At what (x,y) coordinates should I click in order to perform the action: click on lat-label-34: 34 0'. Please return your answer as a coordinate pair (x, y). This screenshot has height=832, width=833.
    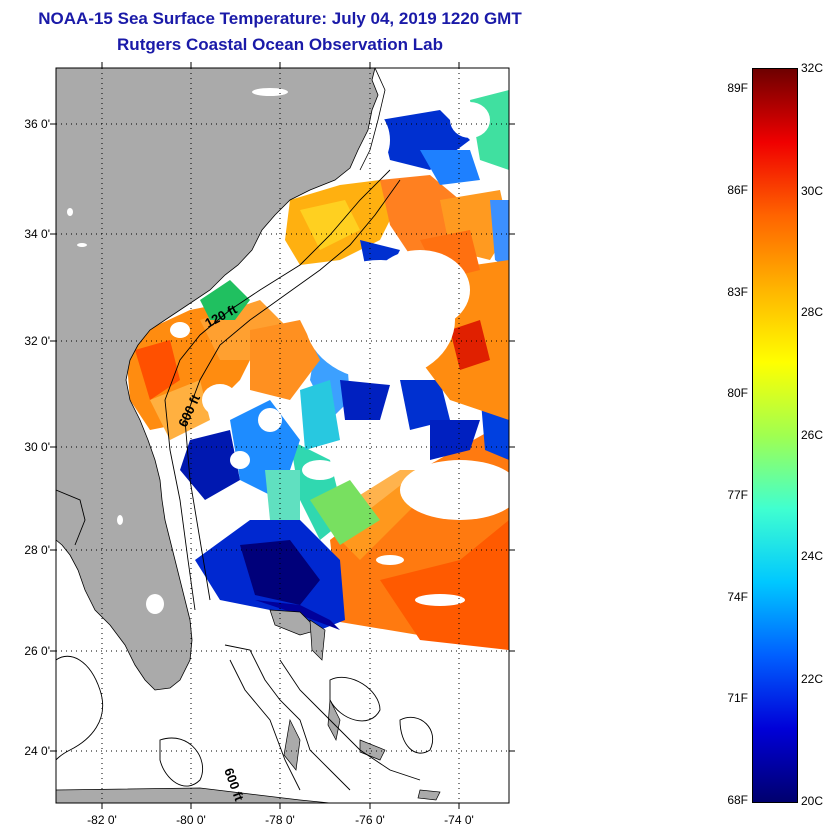
    Looking at the image, I should click on (37, 234).